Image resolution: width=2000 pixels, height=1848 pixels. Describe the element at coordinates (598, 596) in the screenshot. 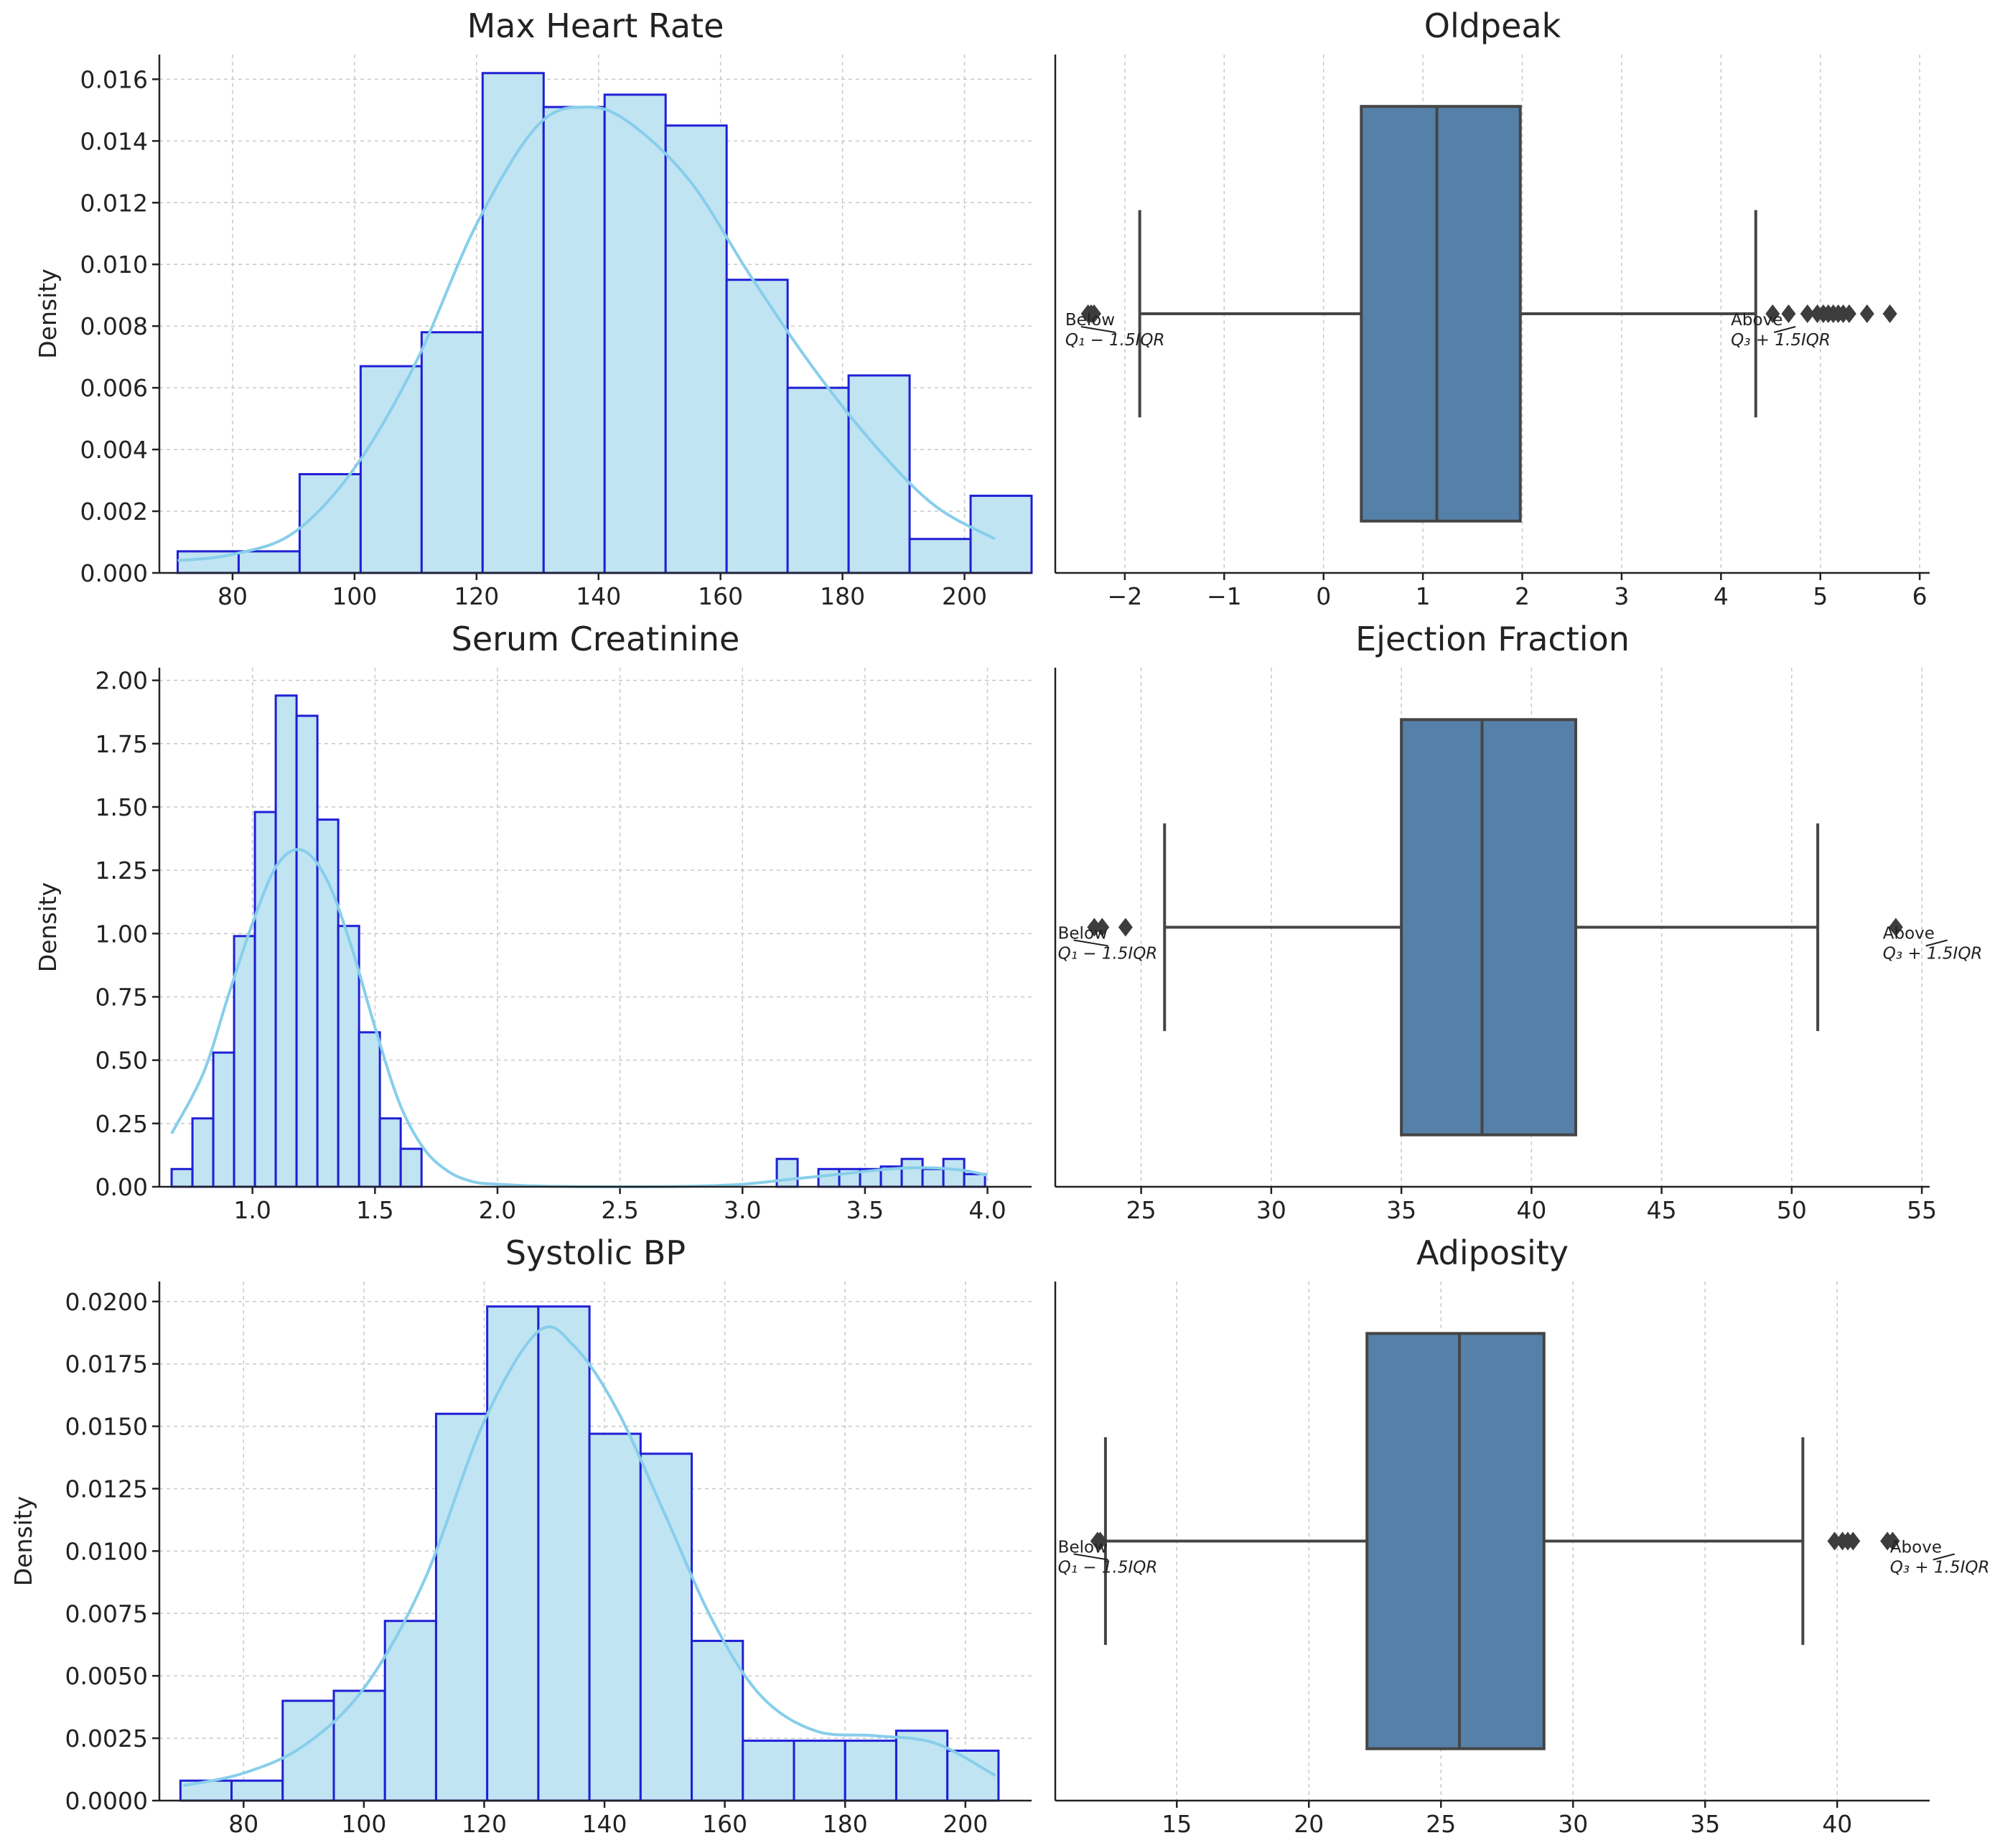

I see `x-tick-label: 140` at that location.